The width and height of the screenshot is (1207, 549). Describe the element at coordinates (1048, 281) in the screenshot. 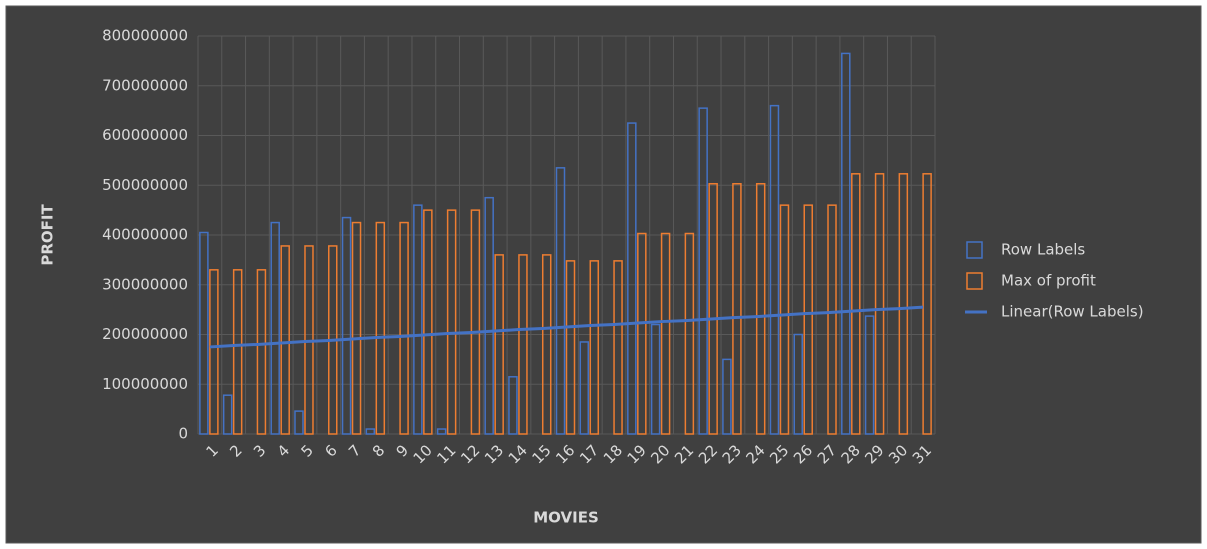

I see `legend-label: Max of profit` at that location.